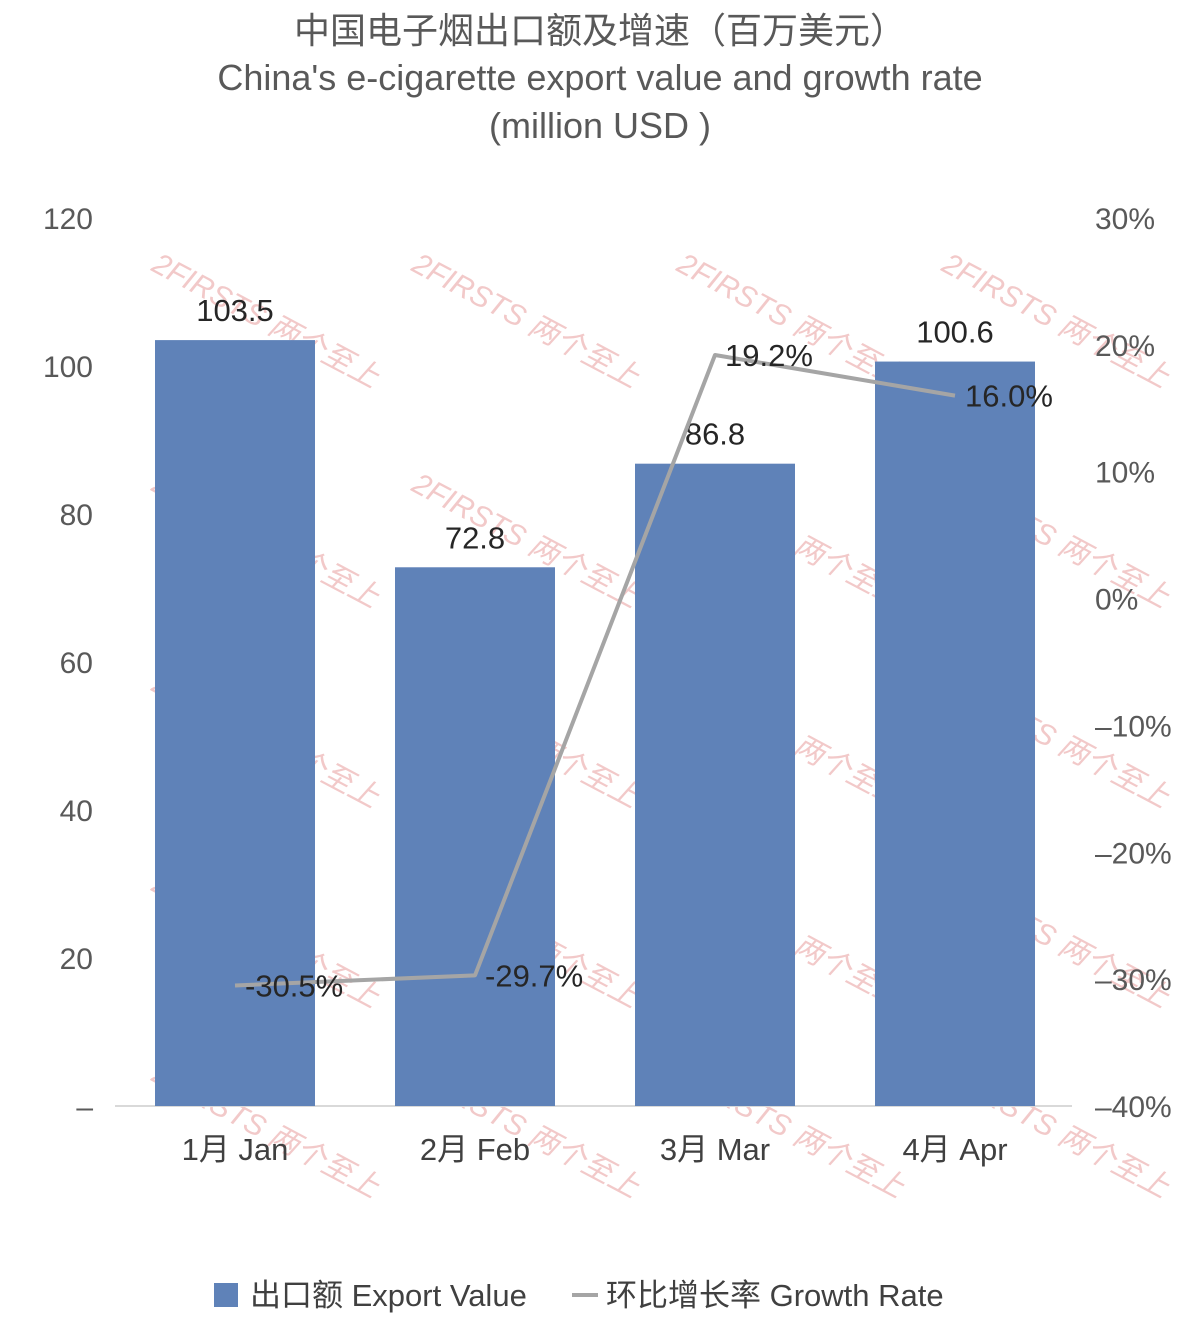 The height and width of the screenshot is (1338, 1200). Describe the element at coordinates (475, 537) in the screenshot. I see `bar-value-label: 72.8` at that location.